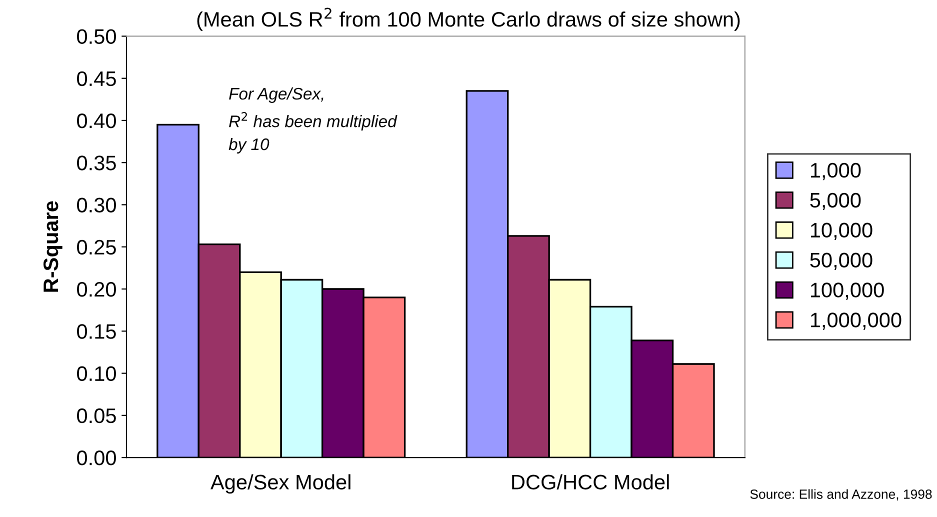 The height and width of the screenshot is (517, 937). I want to click on y-tick-label: 0.00, so click(96, 458).